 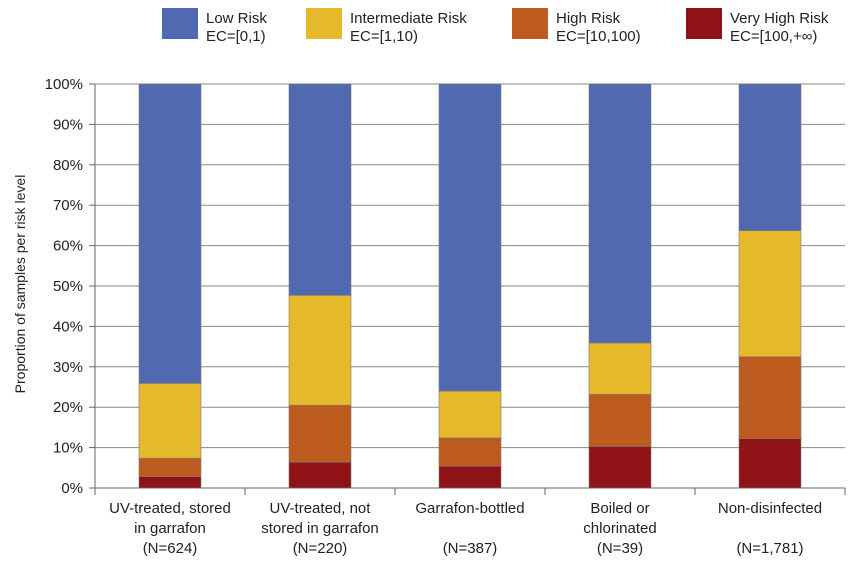 I want to click on legend-name-very-high-risk: Very High Risk, so click(x=779, y=18).